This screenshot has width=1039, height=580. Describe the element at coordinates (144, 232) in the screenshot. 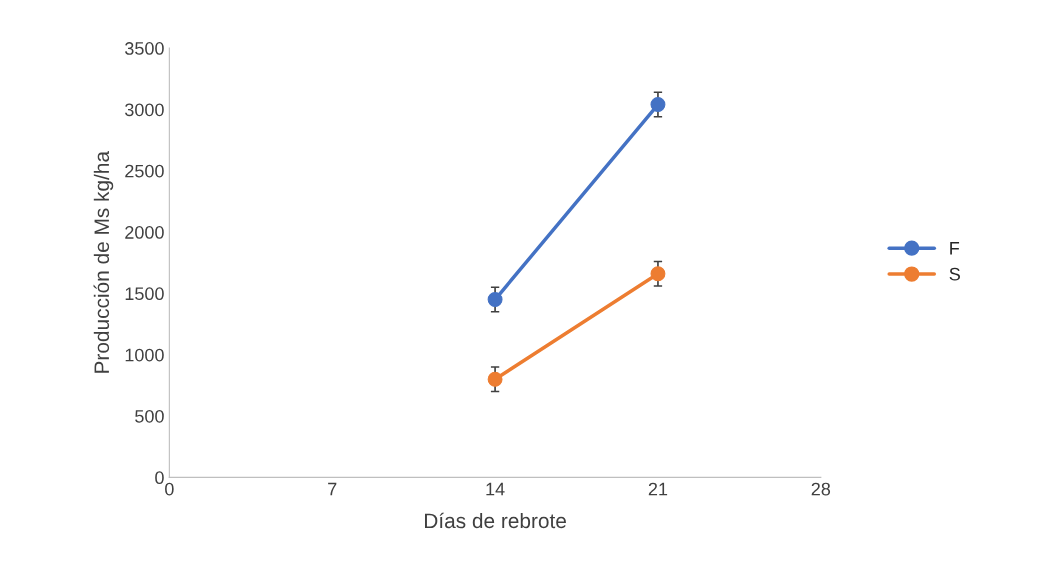

I see `y-tick-label: 2000` at that location.